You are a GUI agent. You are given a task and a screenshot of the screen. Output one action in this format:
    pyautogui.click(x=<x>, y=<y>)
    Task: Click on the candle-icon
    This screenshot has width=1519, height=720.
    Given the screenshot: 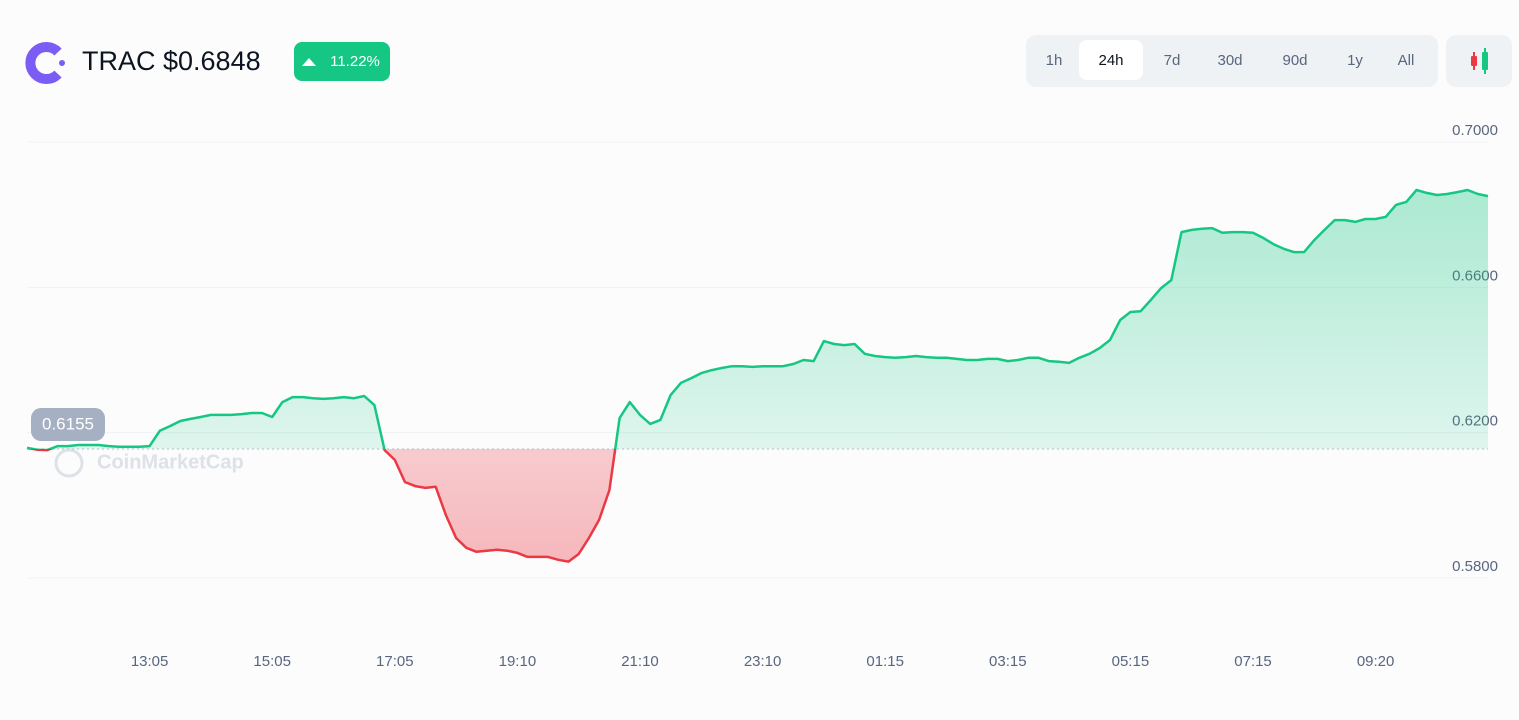 What is the action you would take?
    pyautogui.click(x=1479, y=61)
    